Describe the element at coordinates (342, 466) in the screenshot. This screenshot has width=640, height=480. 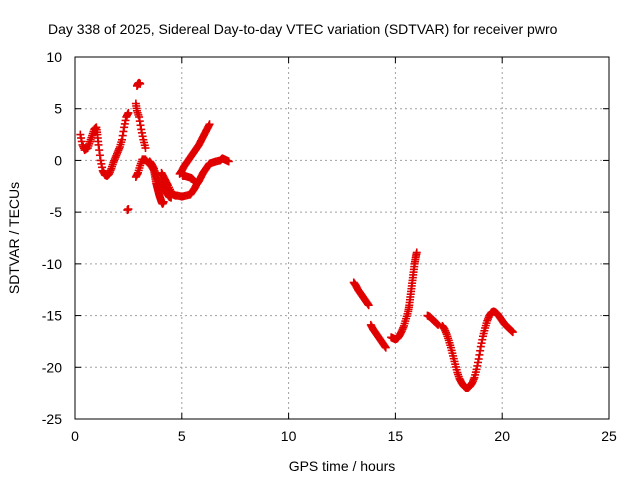
I see `x-axis-label: GPS time / hours` at that location.